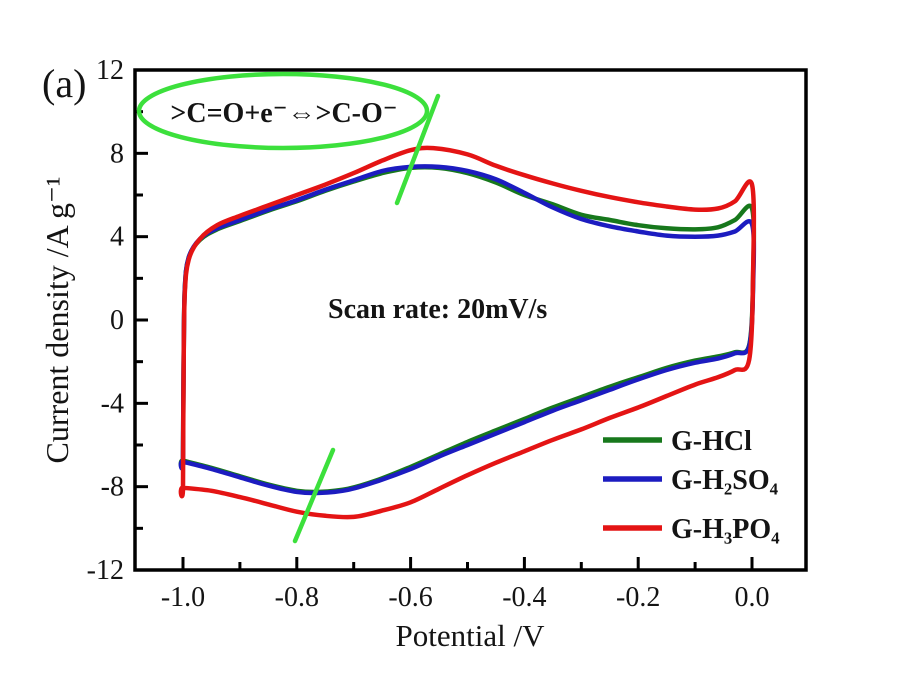 This screenshot has height=675, width=900. Describe the element at coordinates (752, 597) in the screenshot. I see `x-tick-label: 0.0` at that location.